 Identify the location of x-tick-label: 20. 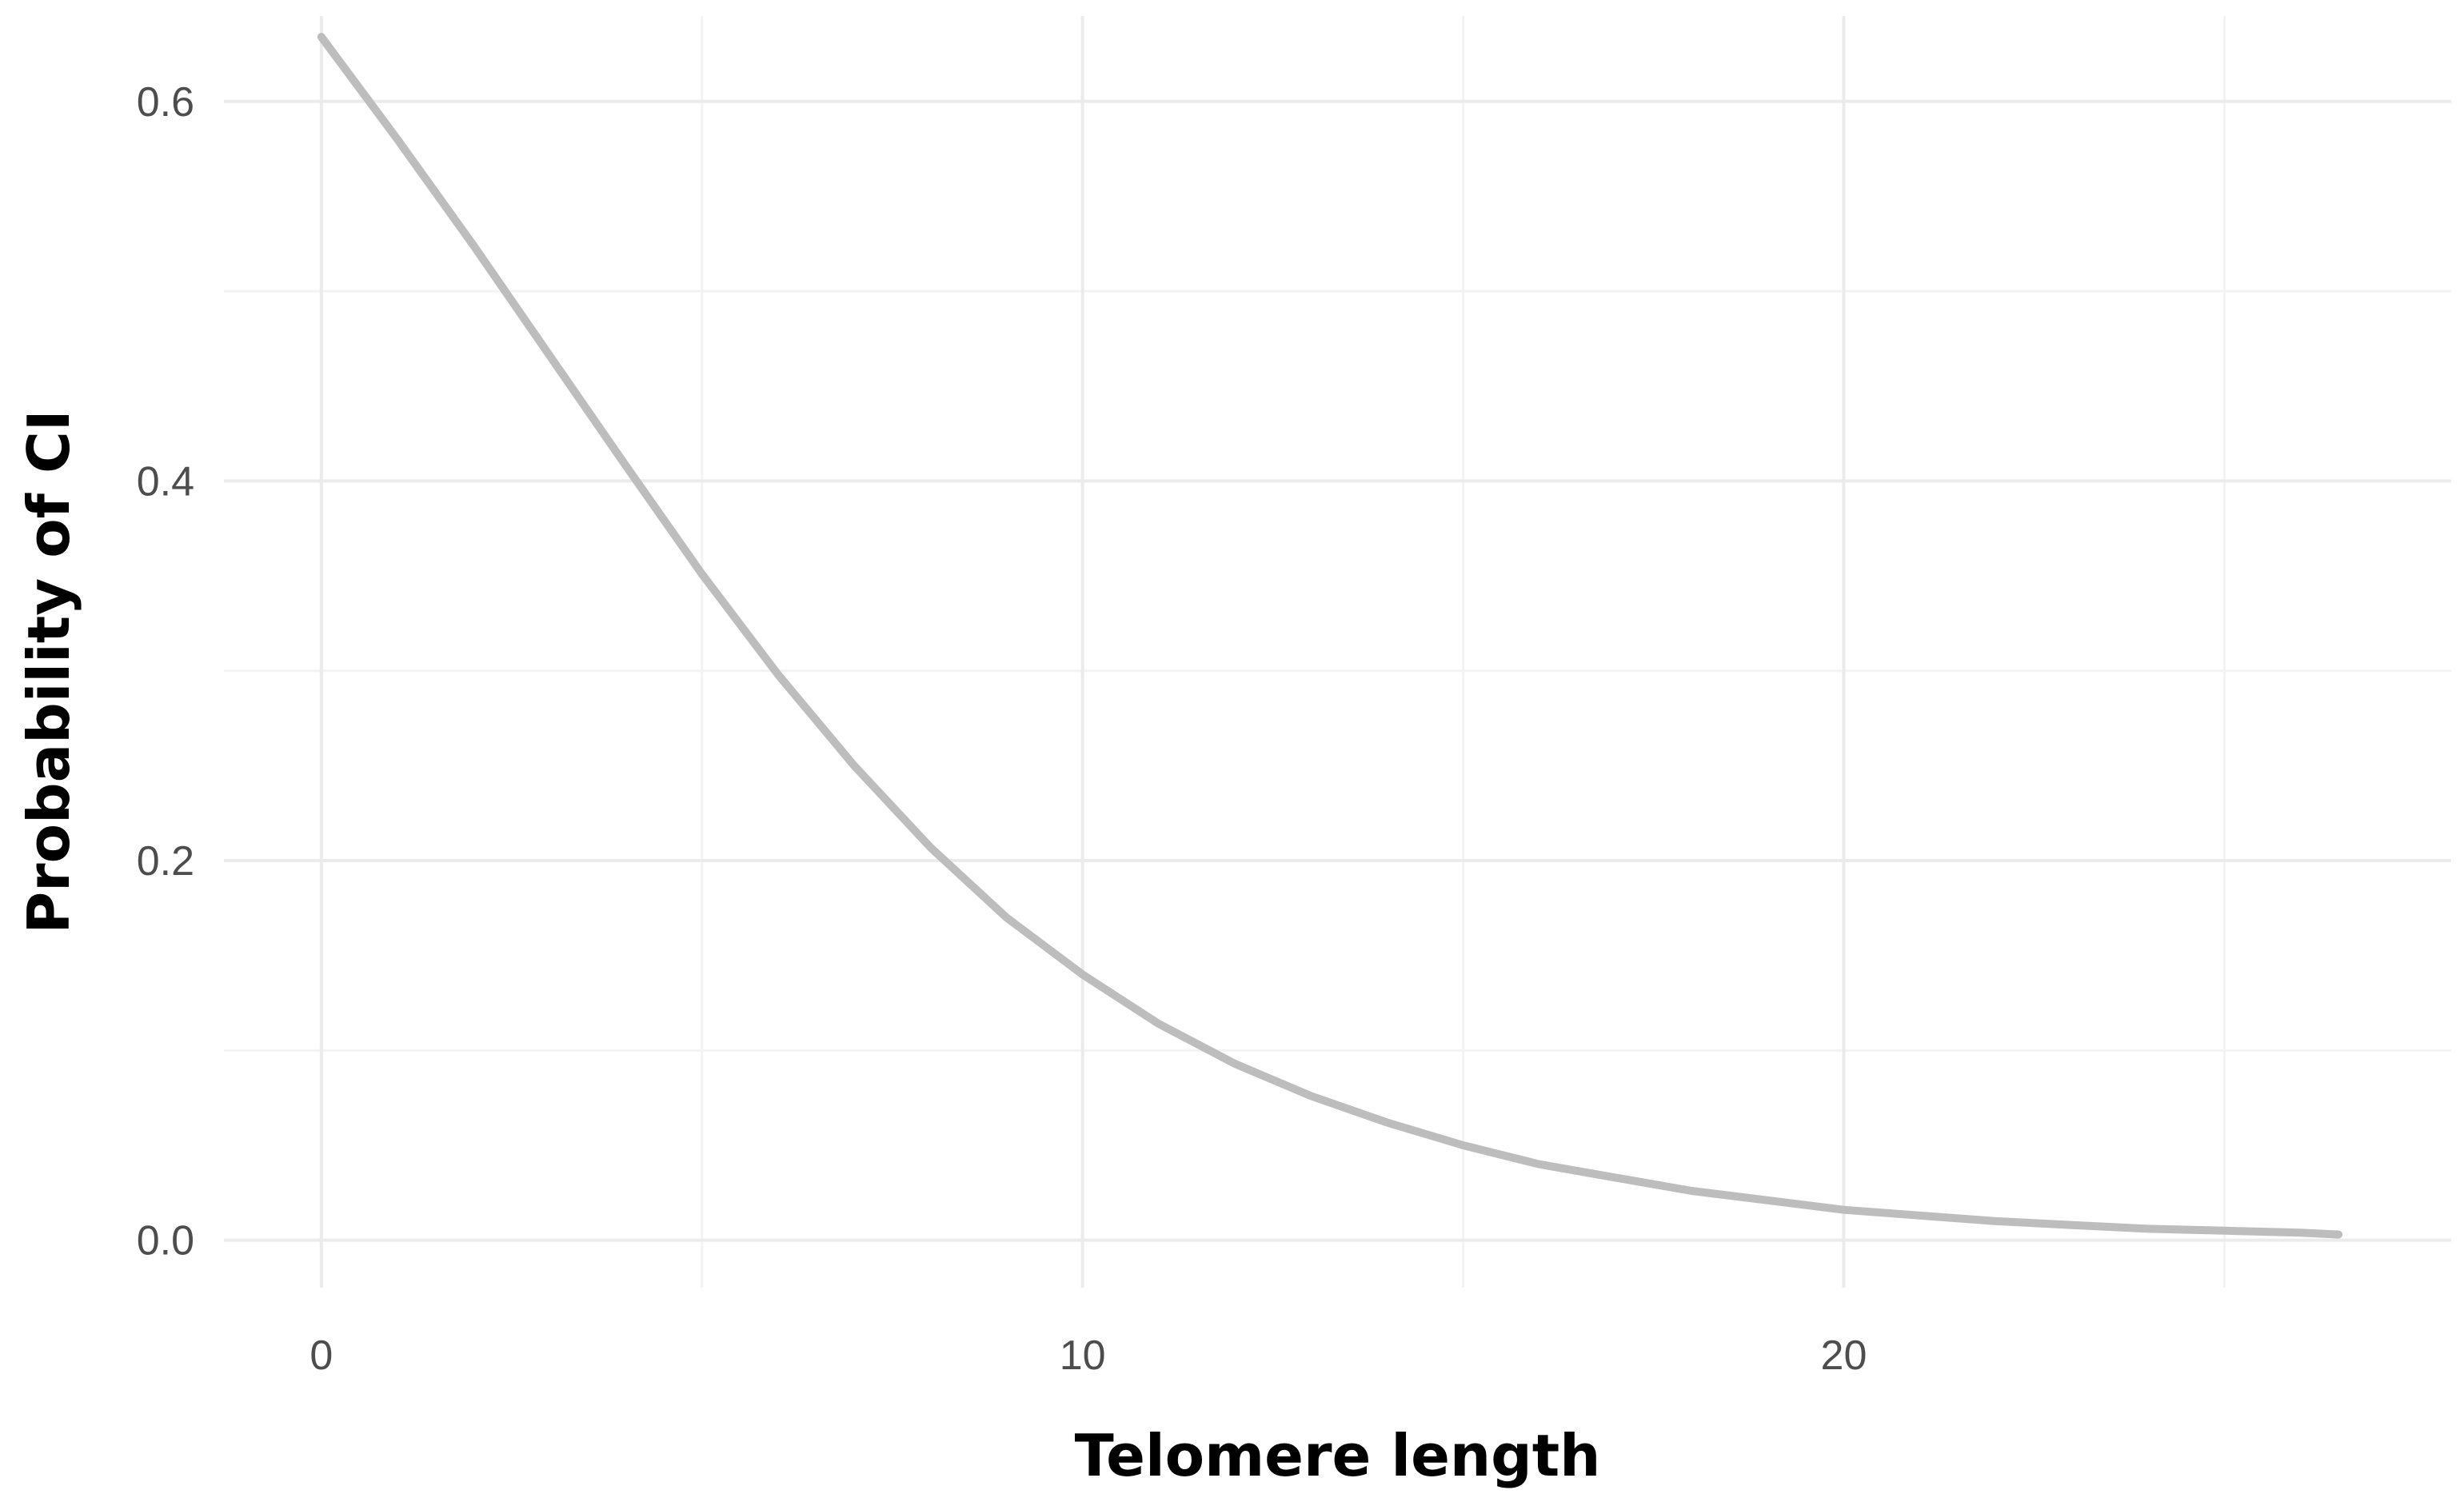
(1844, 1355).